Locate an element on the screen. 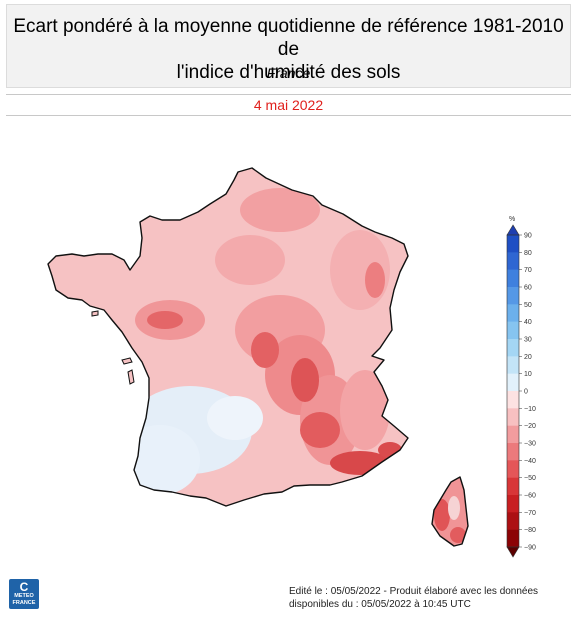  very-dry-auvergne is located at coordinates (305, 380).